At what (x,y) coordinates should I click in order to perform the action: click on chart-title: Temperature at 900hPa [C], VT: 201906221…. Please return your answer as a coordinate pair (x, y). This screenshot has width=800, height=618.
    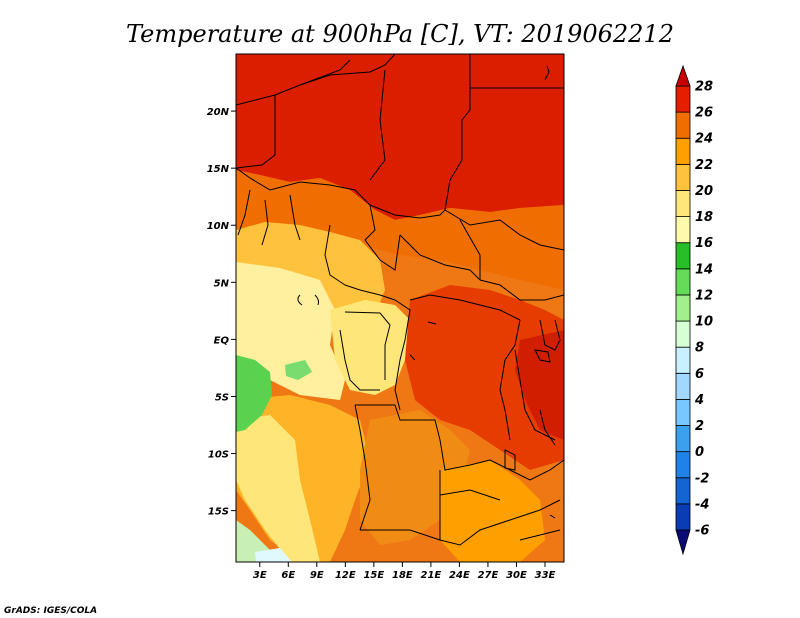
    Looking at the image, I should click on (400, 34).